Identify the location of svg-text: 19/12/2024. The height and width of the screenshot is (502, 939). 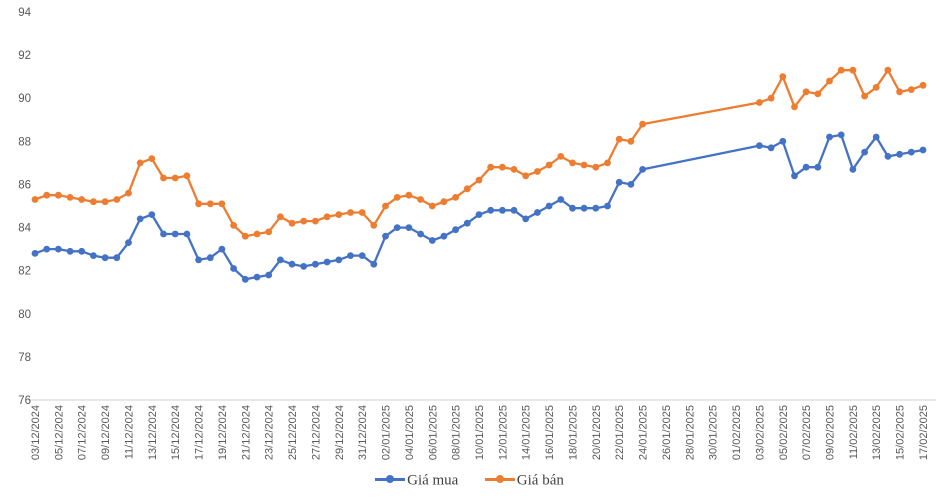
(223, 432).